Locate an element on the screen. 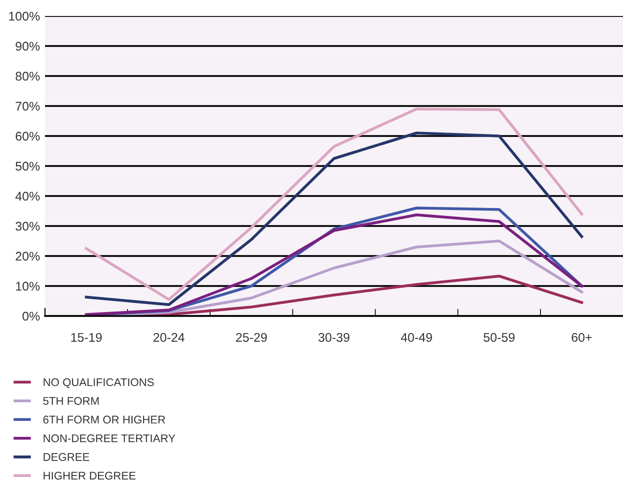 Image resolution: width=623 pixels, height=490 pixels. y-tick-label: 90% is located at coordinates (28, 46).